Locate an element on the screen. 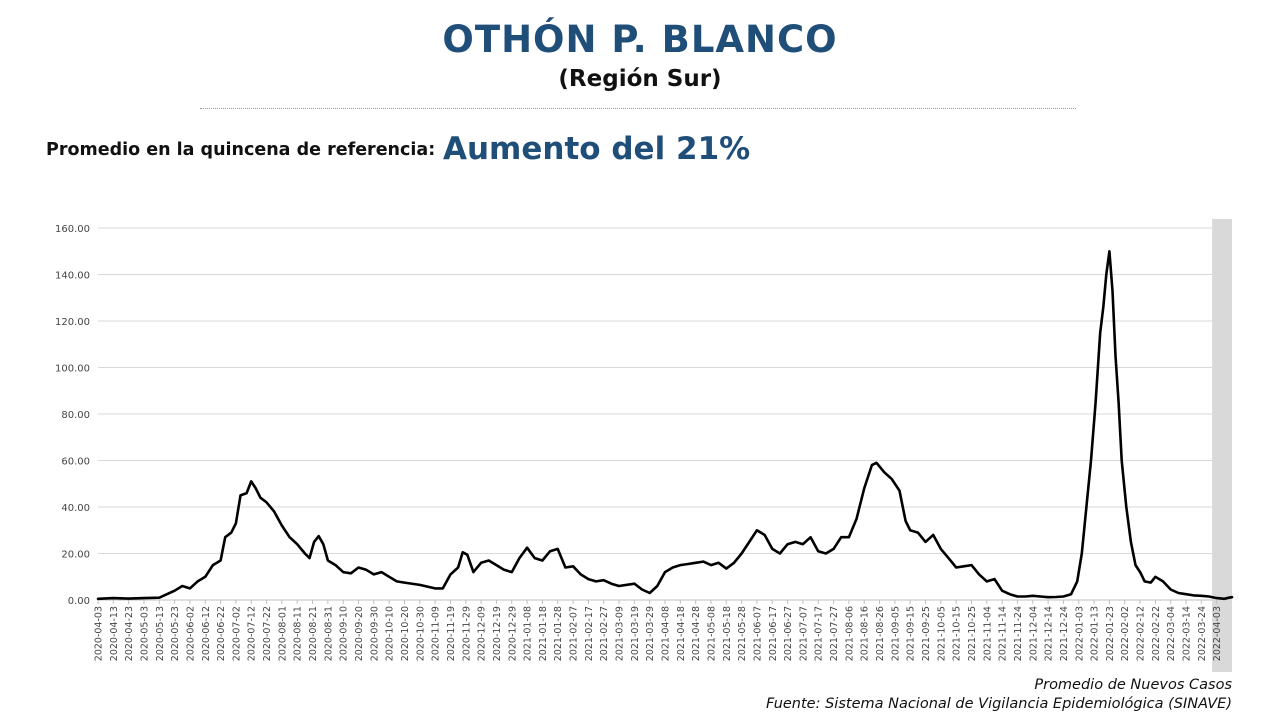 Image resolution: width=1280 pixels, height=720 pixels. title-divider is located at coordinates (638, 108).